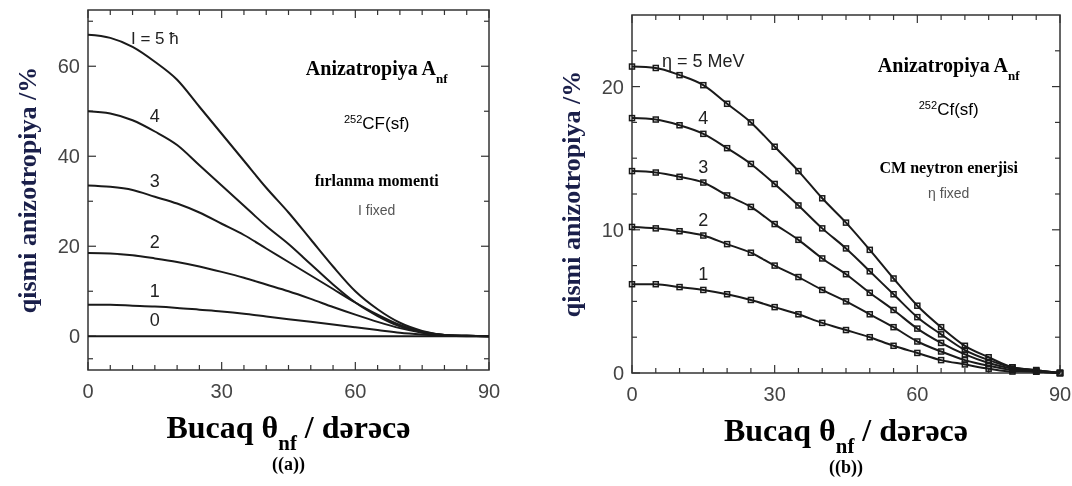 The width and height of the screenshot is (1072, 486). Describe the element at coordinates (846, 467) in the screenshot. I see `text: ((b))` at that location.